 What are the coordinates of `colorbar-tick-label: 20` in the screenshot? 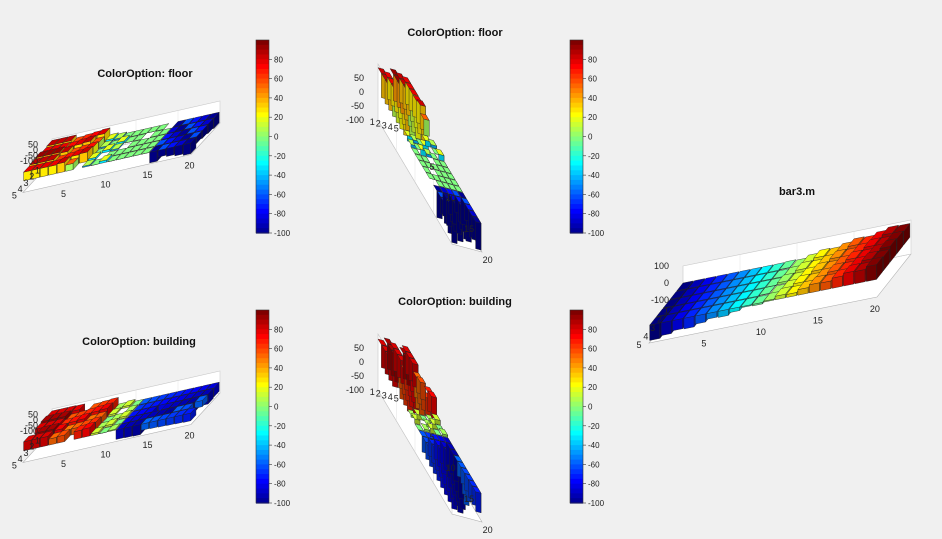 It's located at (592, 117).